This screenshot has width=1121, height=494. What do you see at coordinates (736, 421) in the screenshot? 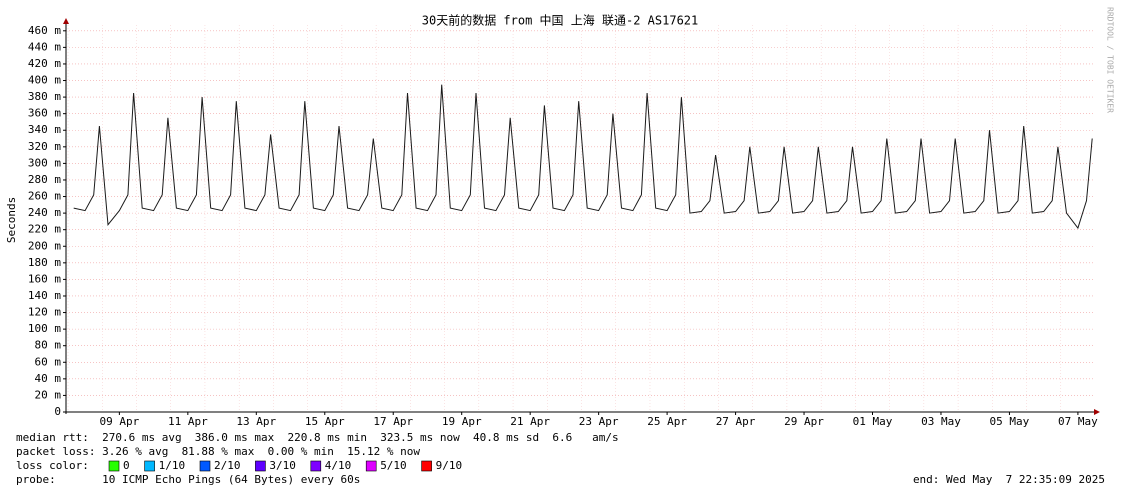
I see `x-tick-label: 27 Apr` at bounding box center [736, 421].